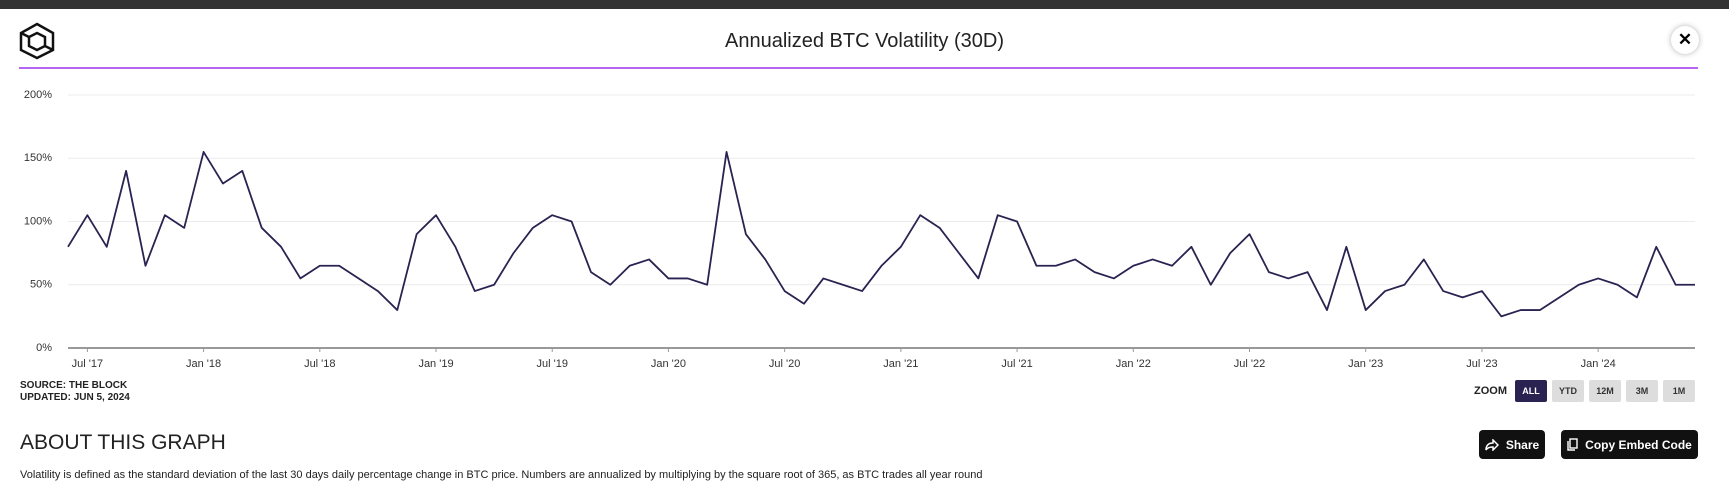 The width and height of the screenshot is (1729, 503). I want to click on x-tick-label: Jul '21, so click(1016, 364).